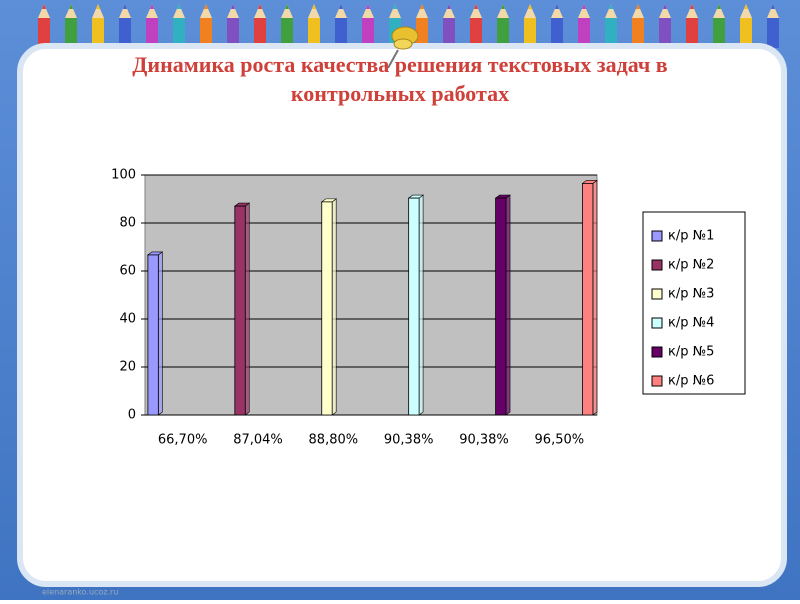 The height and width of the screenshot is (604, 800). I want to click on y-tick-label: 80, so click(127, 223).